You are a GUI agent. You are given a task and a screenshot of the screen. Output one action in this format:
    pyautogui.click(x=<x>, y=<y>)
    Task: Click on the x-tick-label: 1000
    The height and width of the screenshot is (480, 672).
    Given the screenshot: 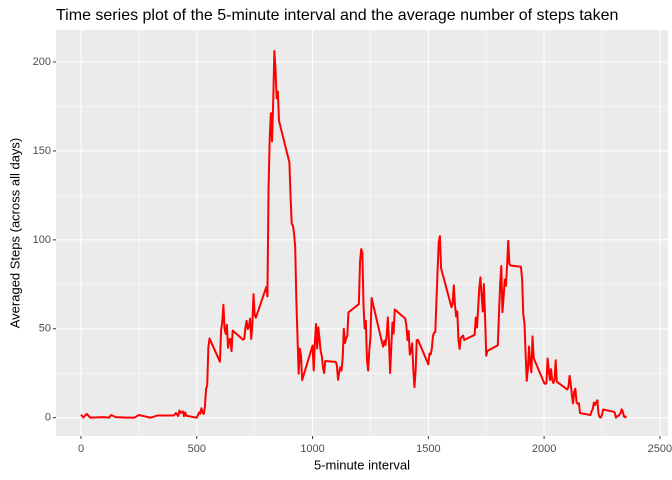 What is the action you would take?
    pyautogui.click(x=312, y=449)
    